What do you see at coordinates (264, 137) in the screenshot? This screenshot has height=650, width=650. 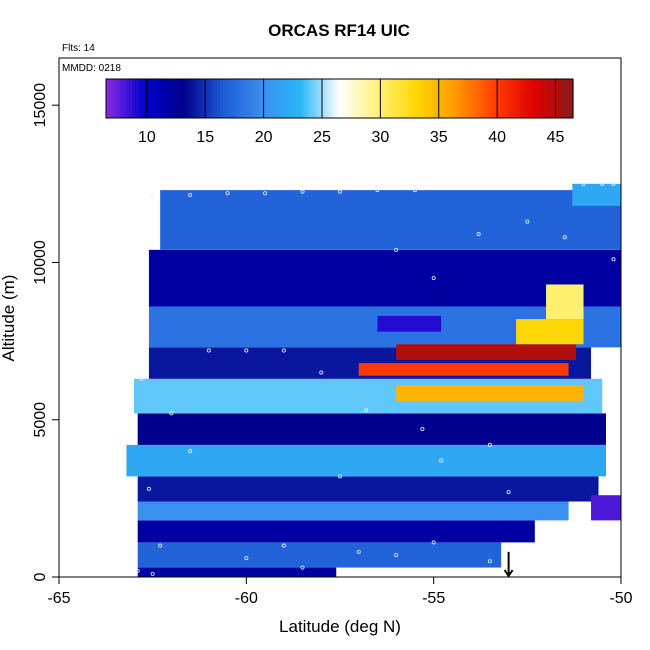 I see `colorbar-tick-label: 20` at bounding box center [264, 137].